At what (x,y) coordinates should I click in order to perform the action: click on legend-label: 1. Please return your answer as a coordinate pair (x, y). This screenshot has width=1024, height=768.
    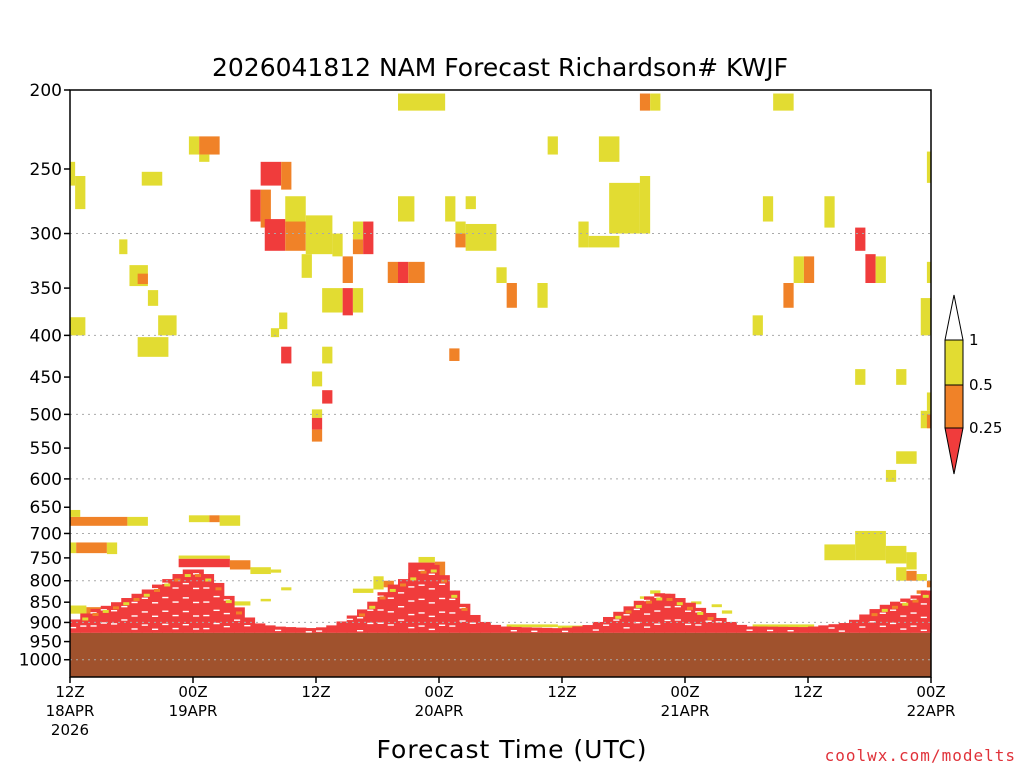
    Looking at the image, I should click on (974, 340).